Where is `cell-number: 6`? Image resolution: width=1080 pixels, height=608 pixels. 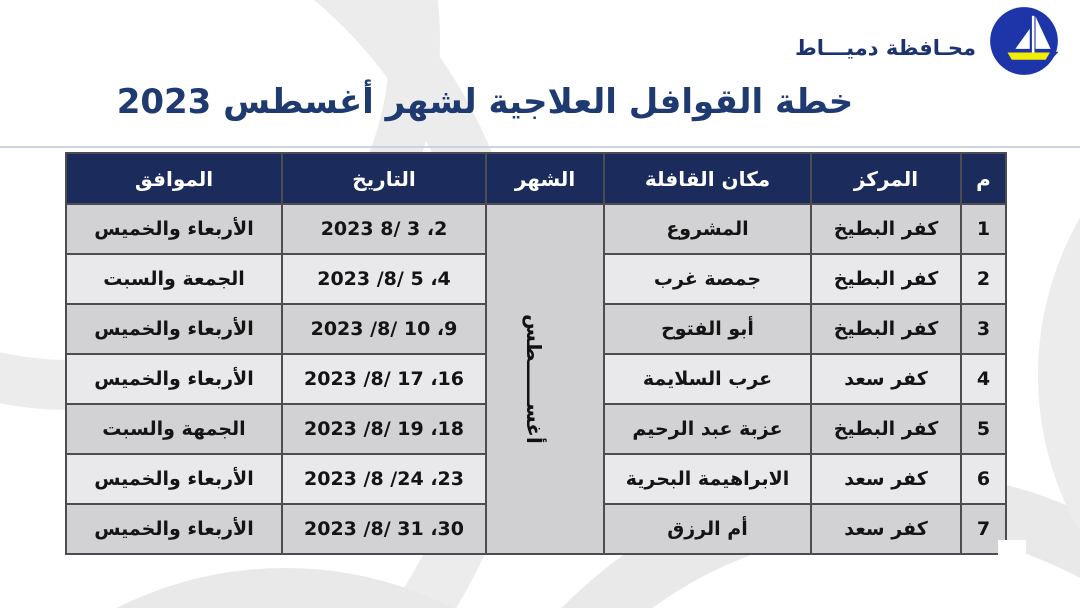 cell-number: 6 is located at coordinates (983, 479).